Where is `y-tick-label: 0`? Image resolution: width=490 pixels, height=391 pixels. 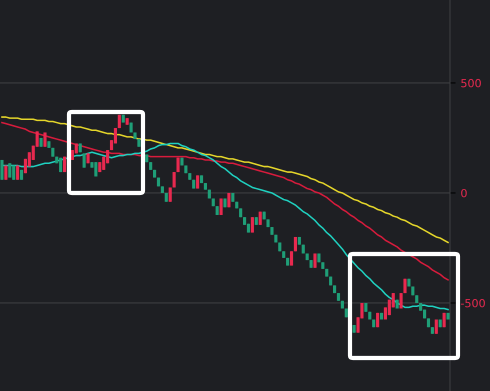
y-tick-label: 0 is located at coordinates (464, 193).